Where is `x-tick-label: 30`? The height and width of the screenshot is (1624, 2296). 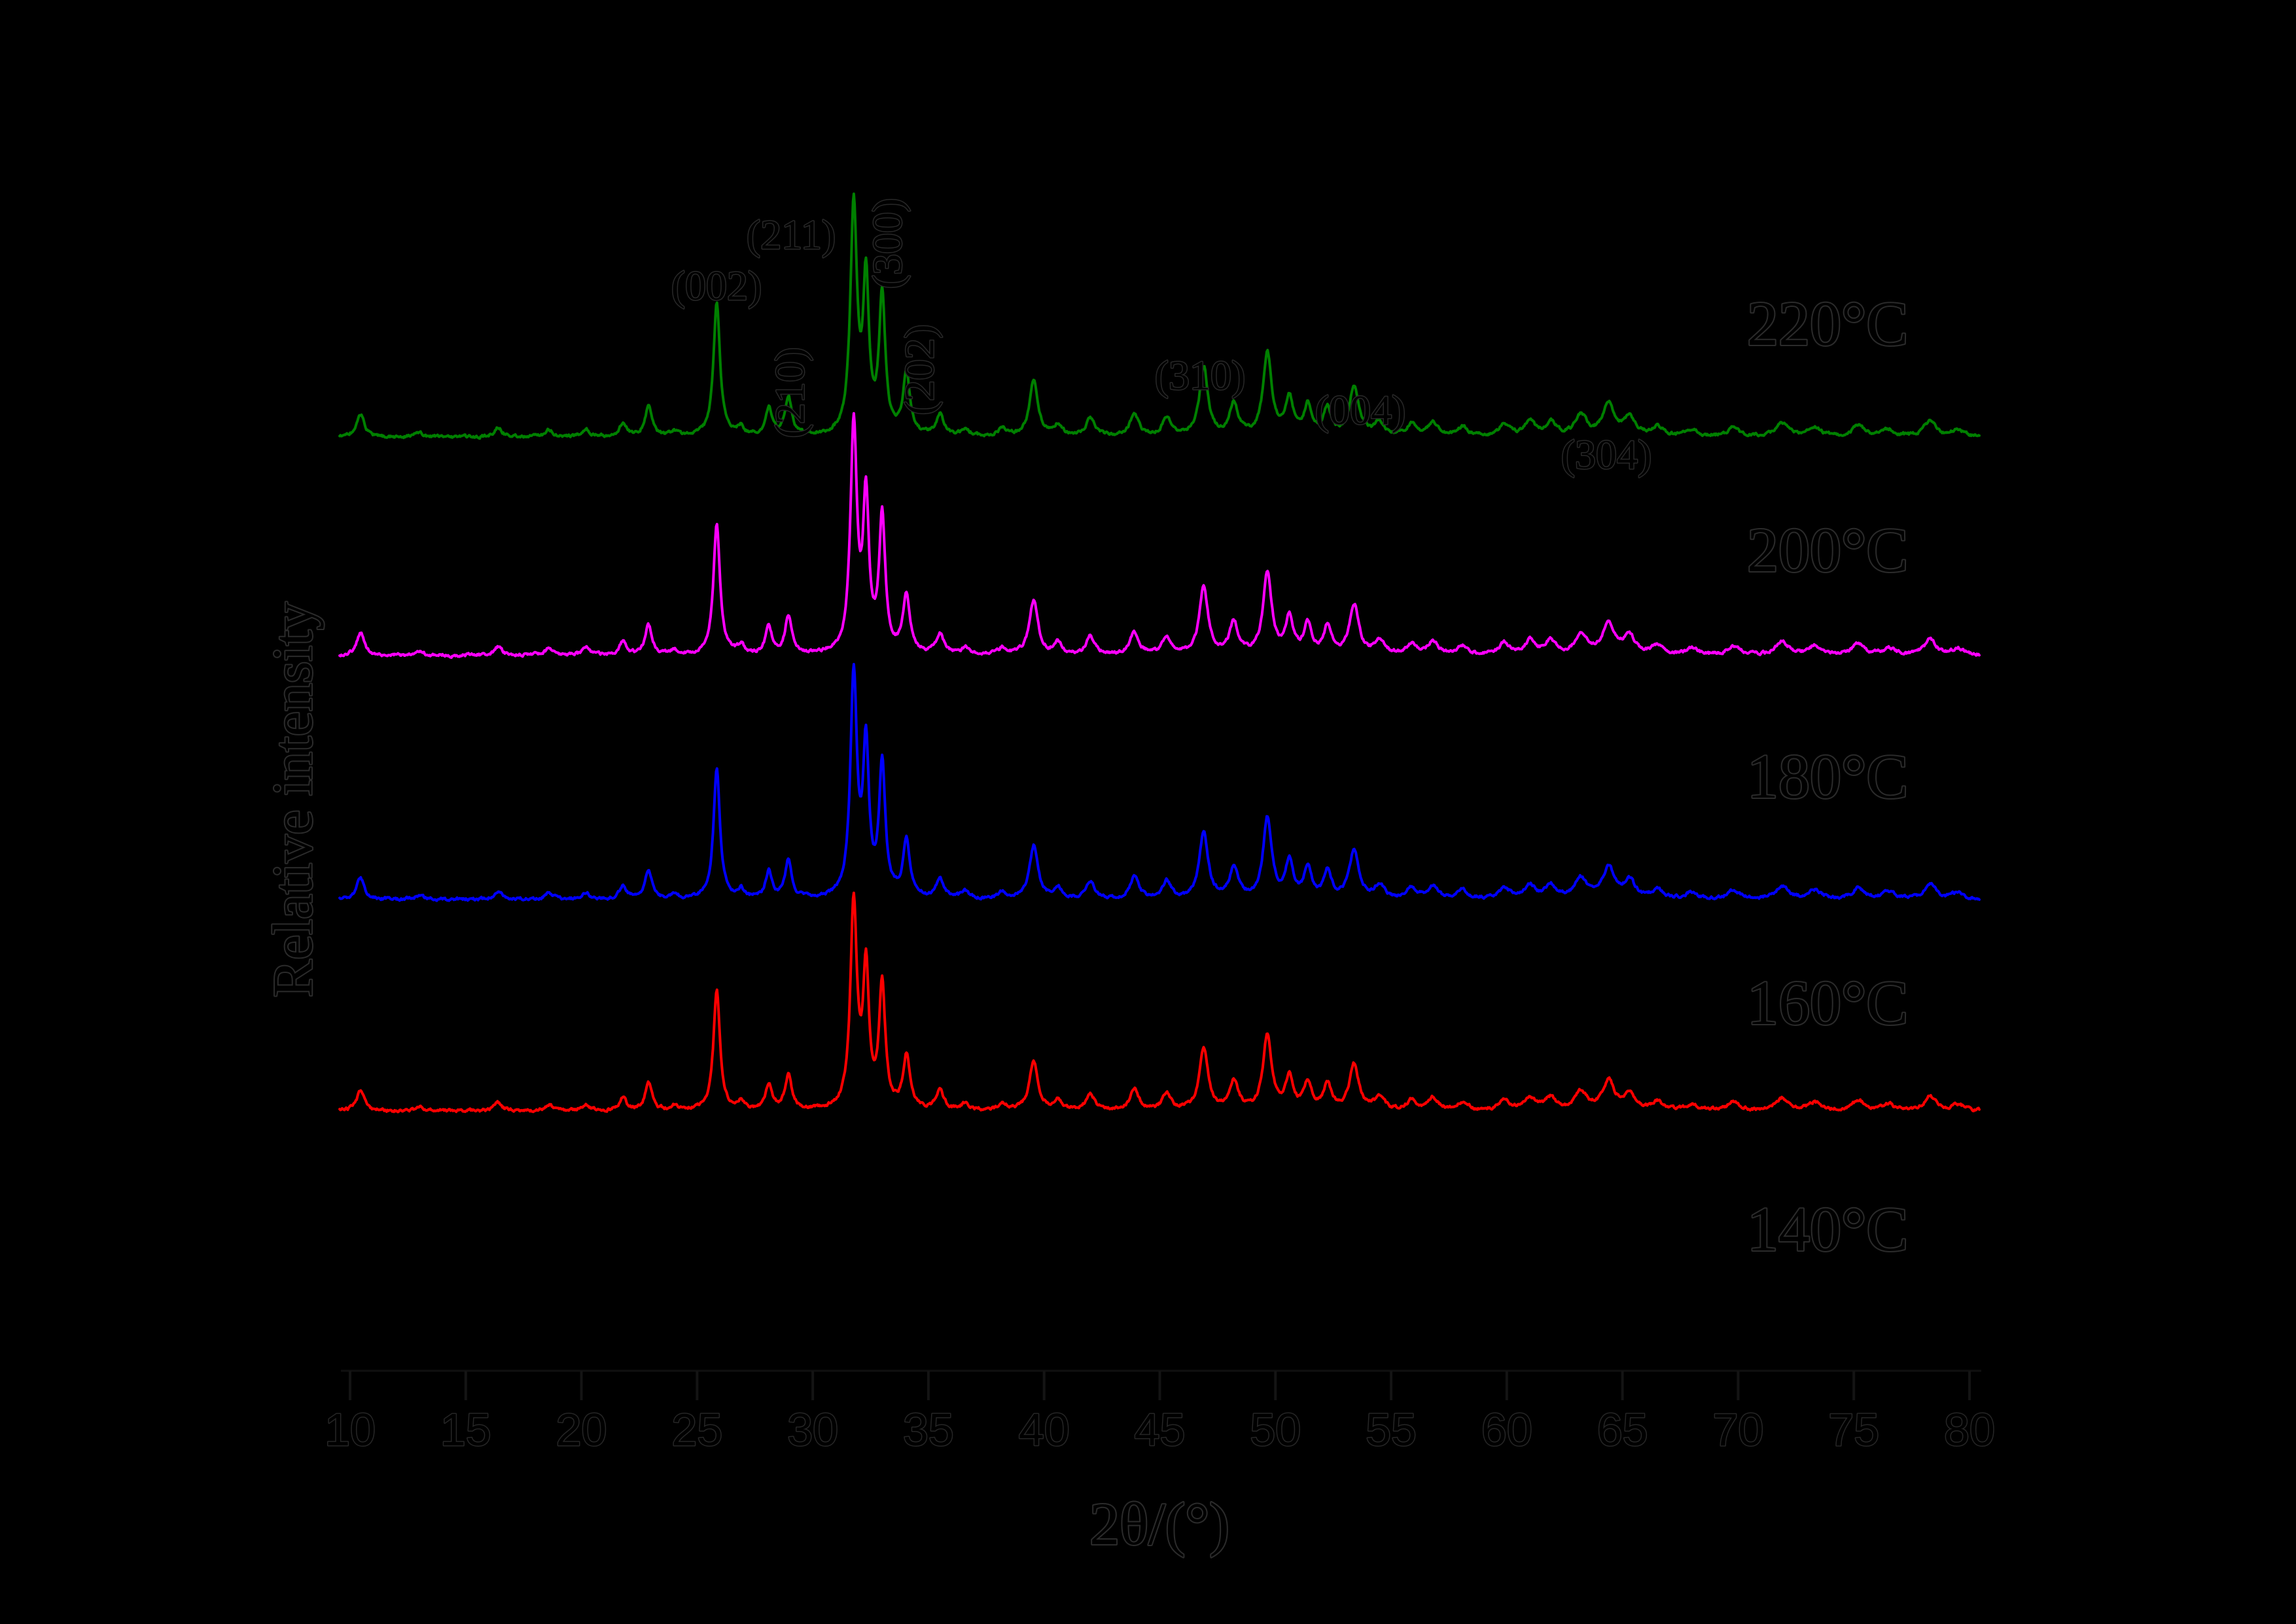 x-tick-label: 30 is located at coordinates (812, 1429).